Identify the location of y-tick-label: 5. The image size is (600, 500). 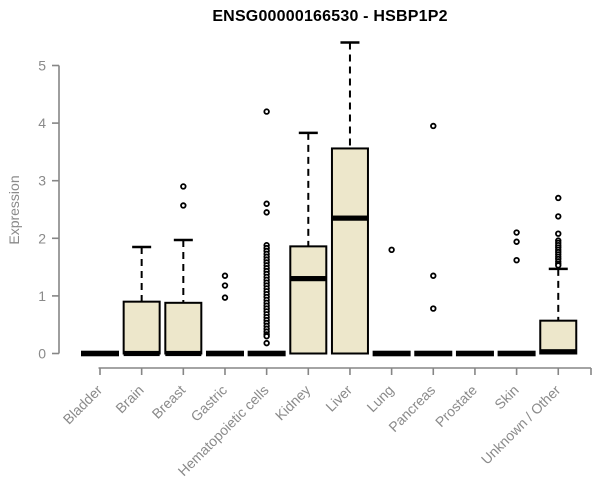
(42, 66).